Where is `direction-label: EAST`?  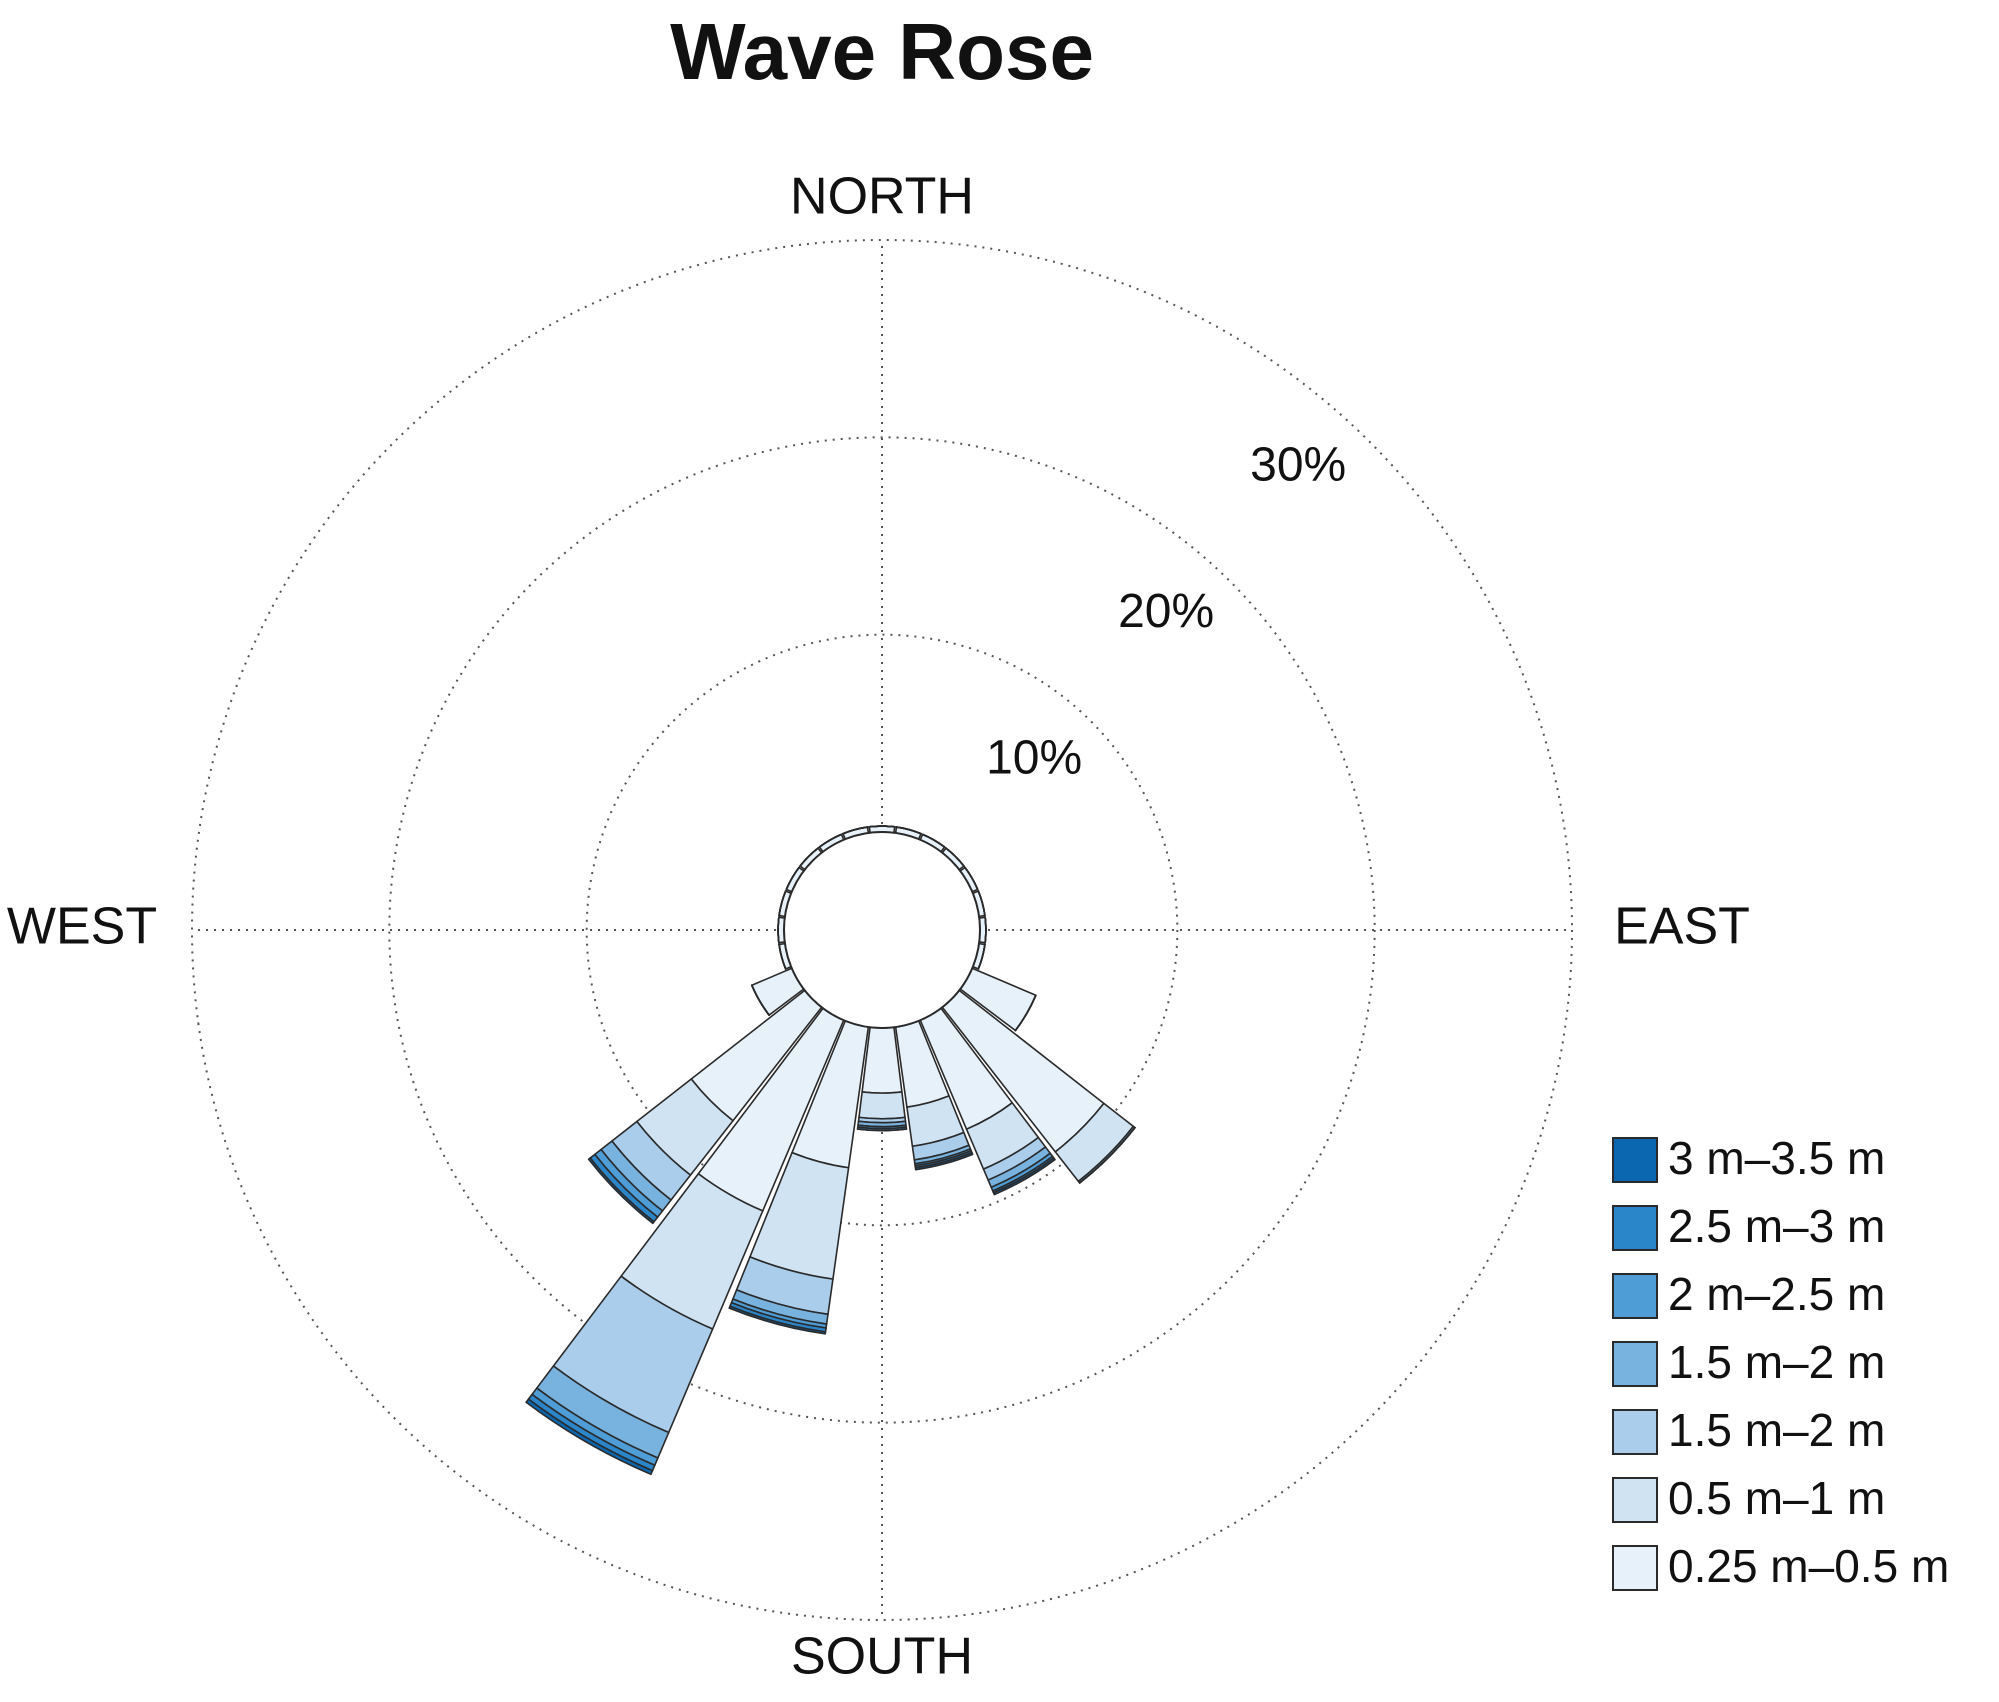 direction-label: EAST is located at coordinates (1682, 927).